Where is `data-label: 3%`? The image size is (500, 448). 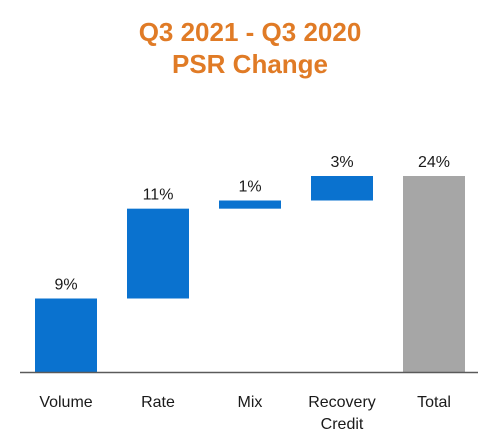 data-label: 3% is located at coordinates (341, 162).